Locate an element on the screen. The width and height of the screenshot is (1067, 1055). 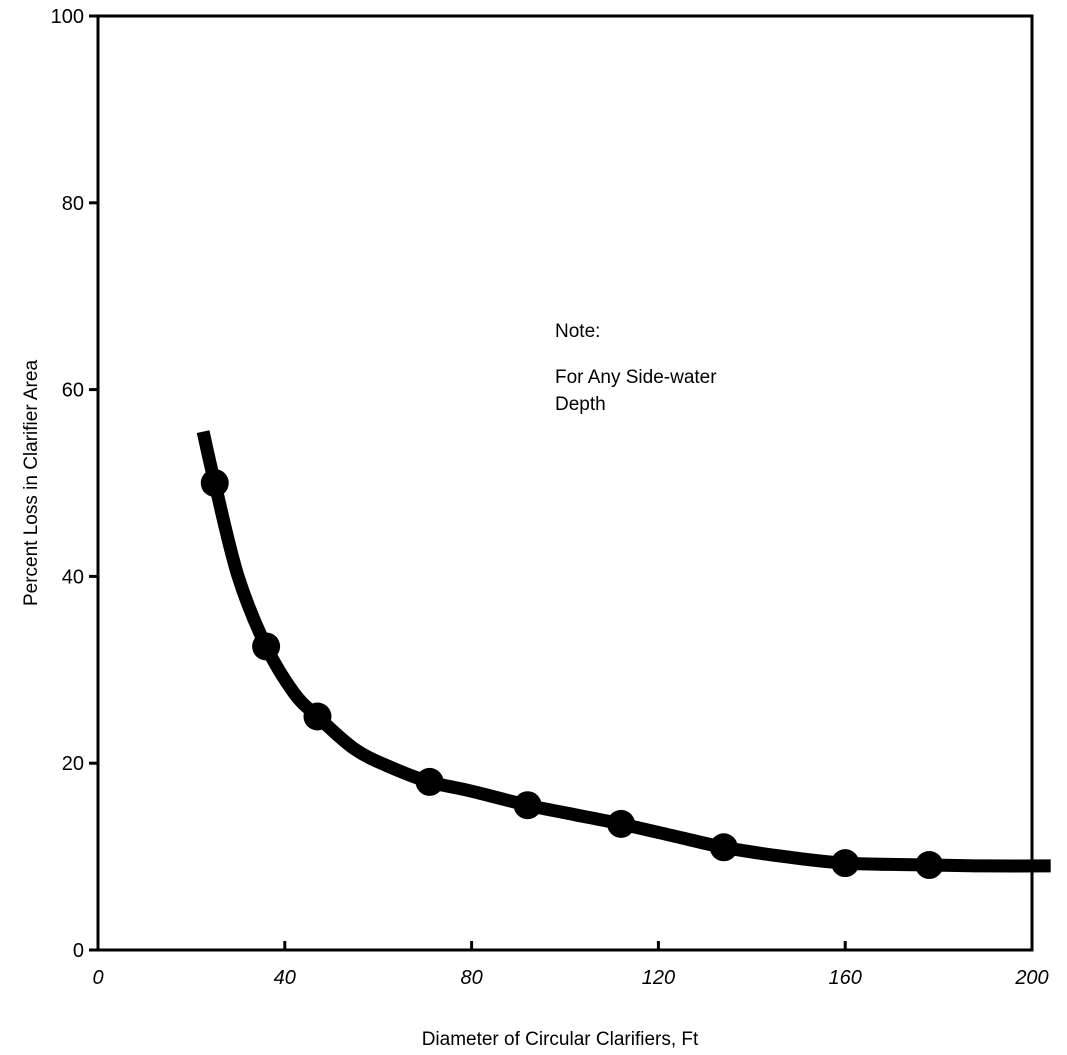
y-tick-label: 40 is located at coordinates (73, 577).